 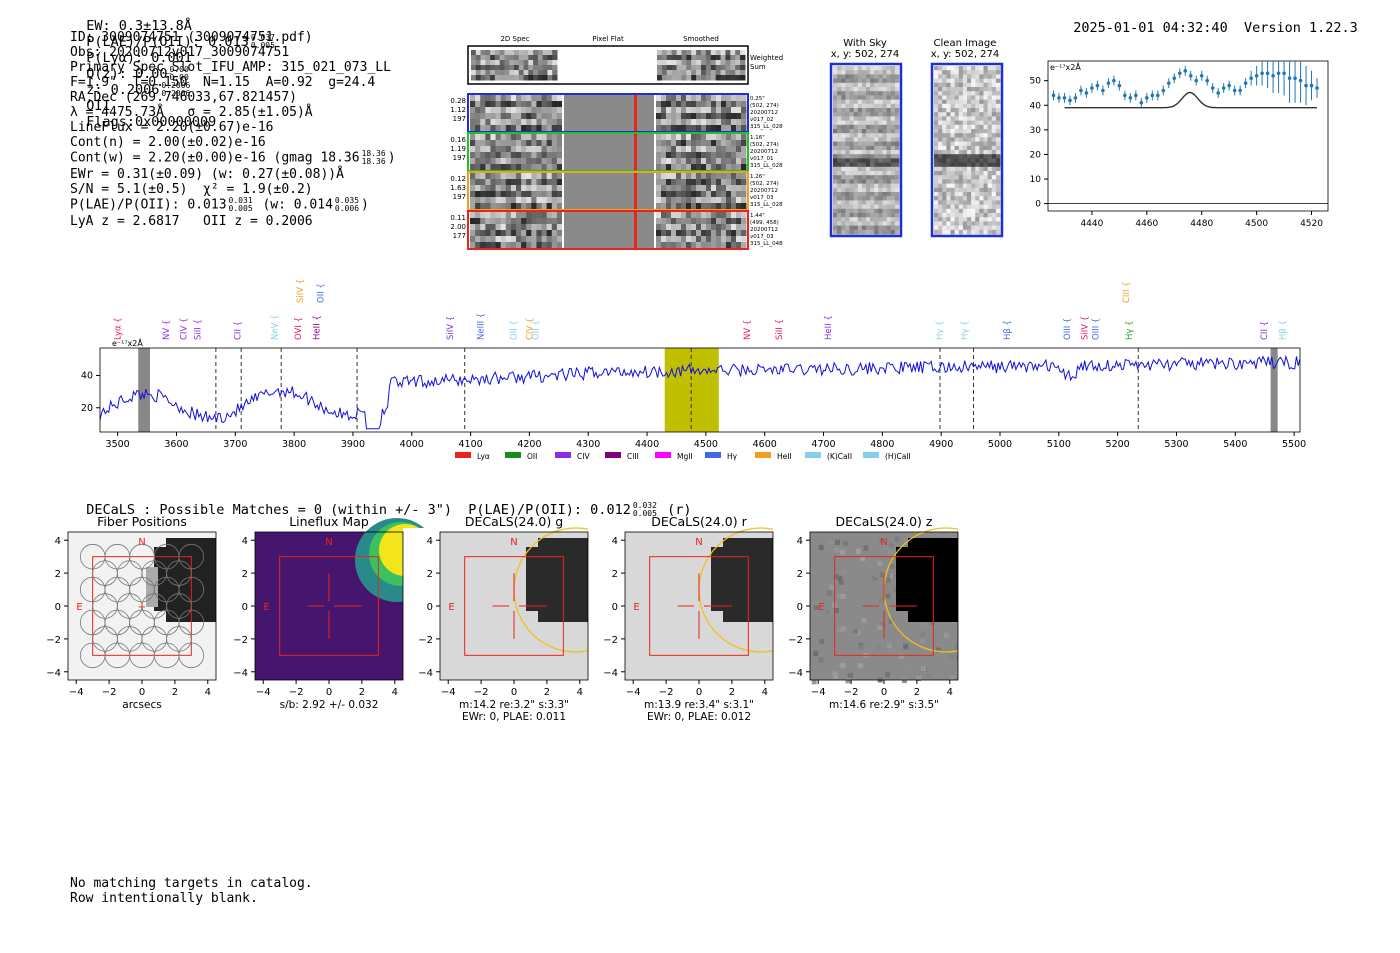 I want to click on spectrum-line-marker: CIV {, so click(x=185, y=329).